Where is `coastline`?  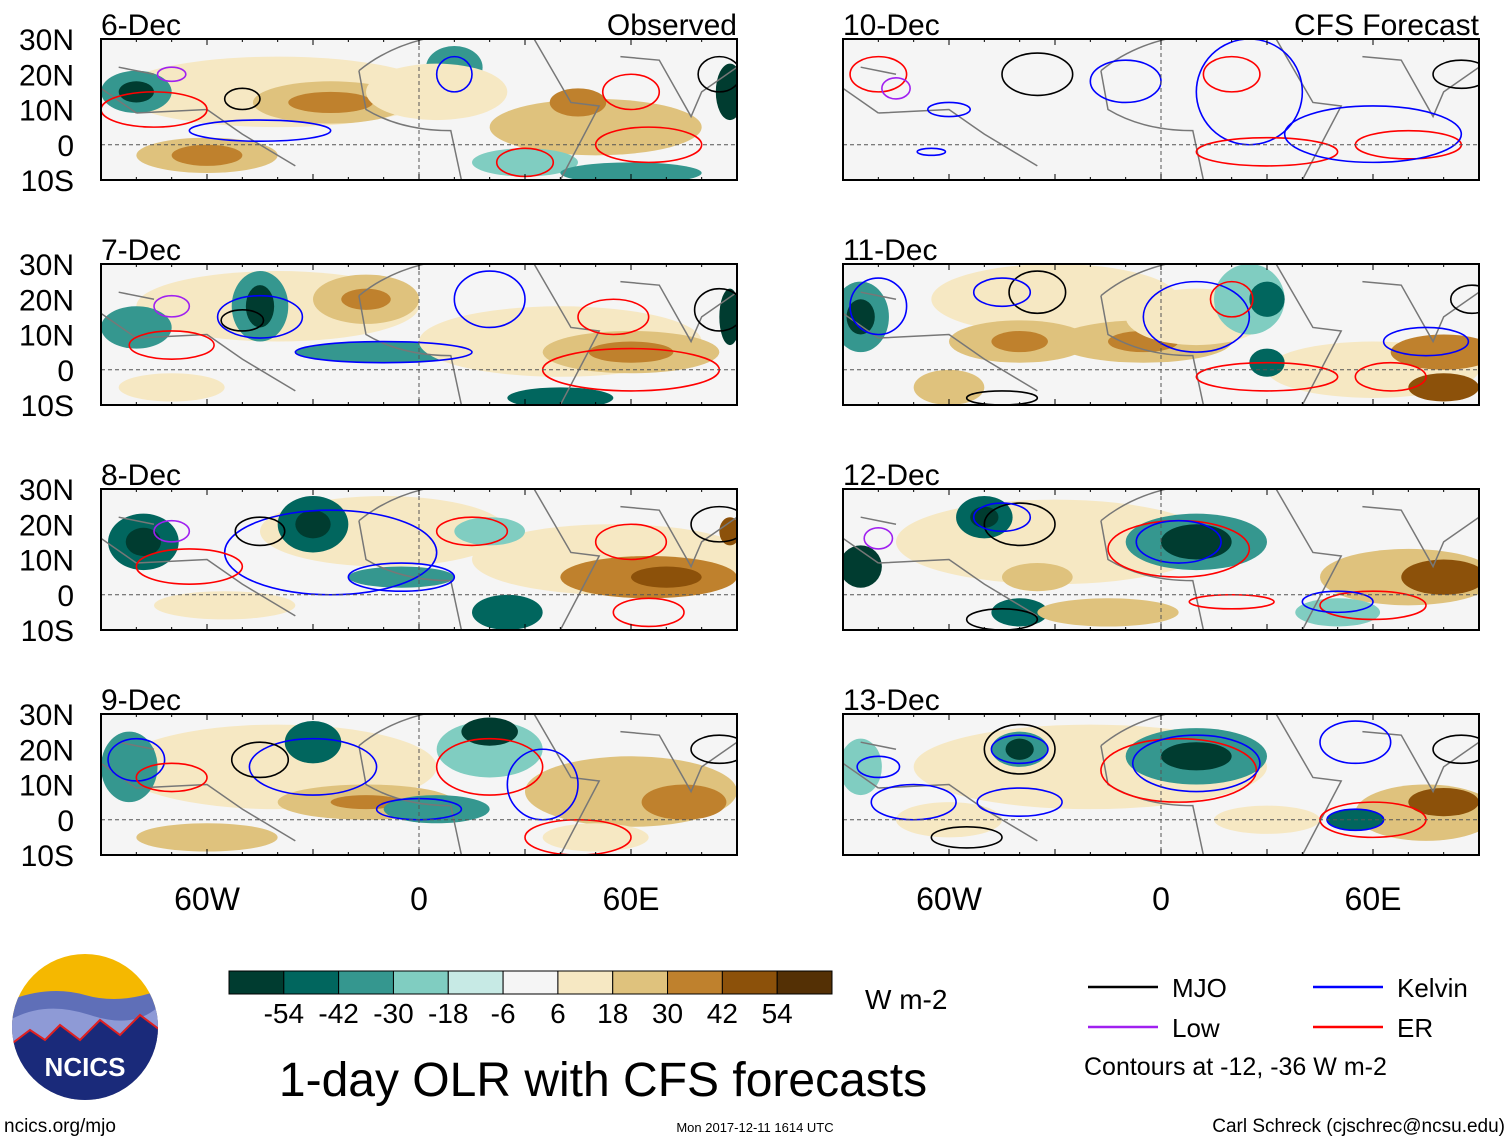 coastline is located at coordinates (1161, 559).